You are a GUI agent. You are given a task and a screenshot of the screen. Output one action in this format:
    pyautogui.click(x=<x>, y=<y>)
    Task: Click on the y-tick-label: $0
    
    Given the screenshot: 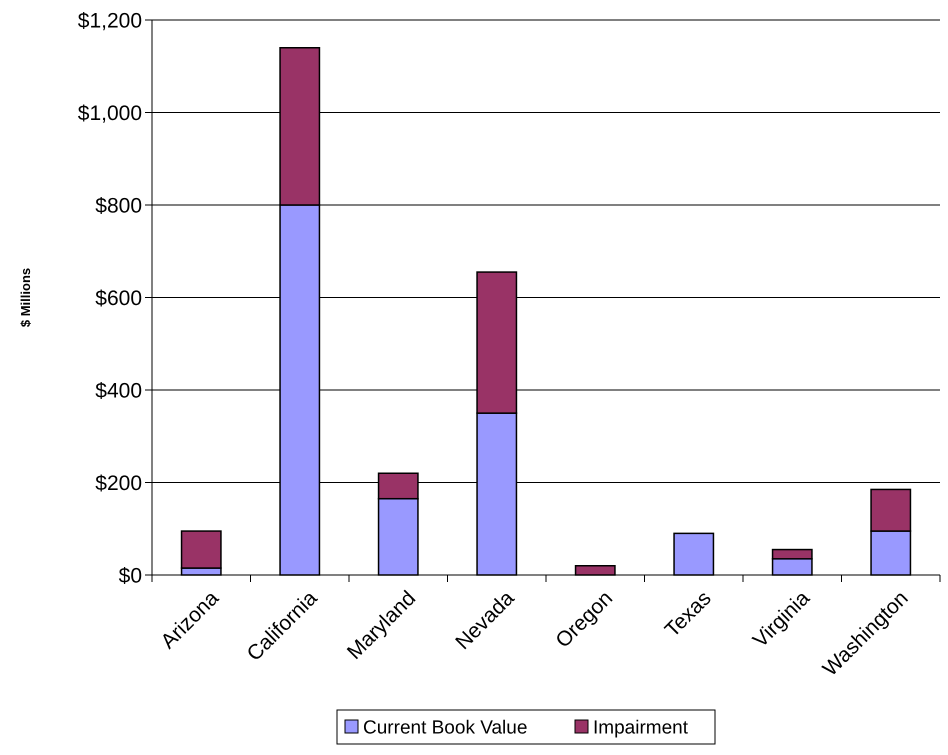 What is the action you would take?
    pyautogui.click(x=130, y=576)
    